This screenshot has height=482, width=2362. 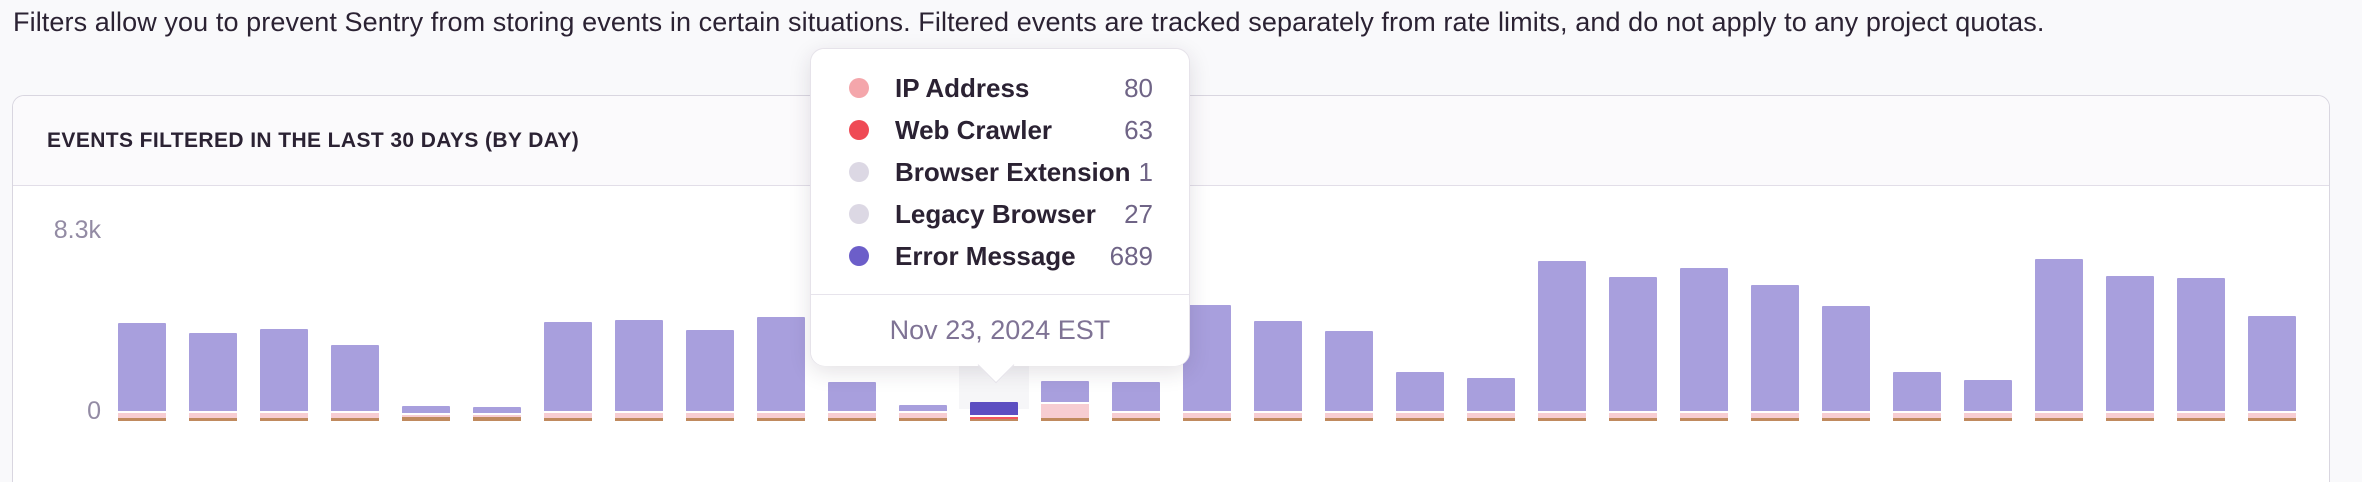 What do you see at coordinates (1000, 294) in the screenshot?
I see `tooltip-divider` at bounding box center [1000, 294].